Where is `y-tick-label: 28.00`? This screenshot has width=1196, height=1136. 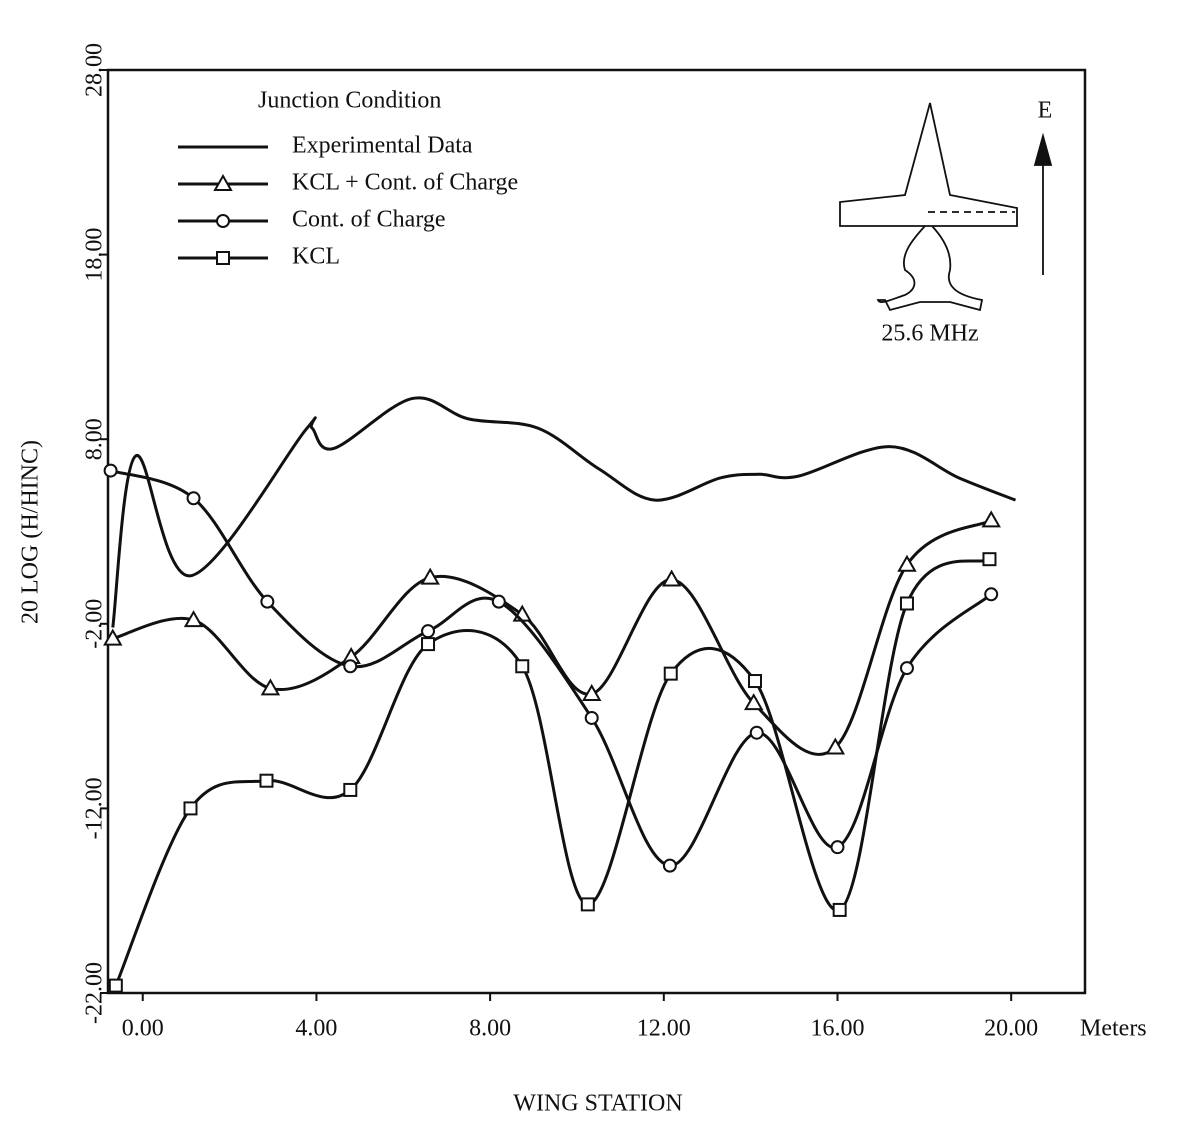
y-tick-label: 28.00 is located at coordinates (95, 70).